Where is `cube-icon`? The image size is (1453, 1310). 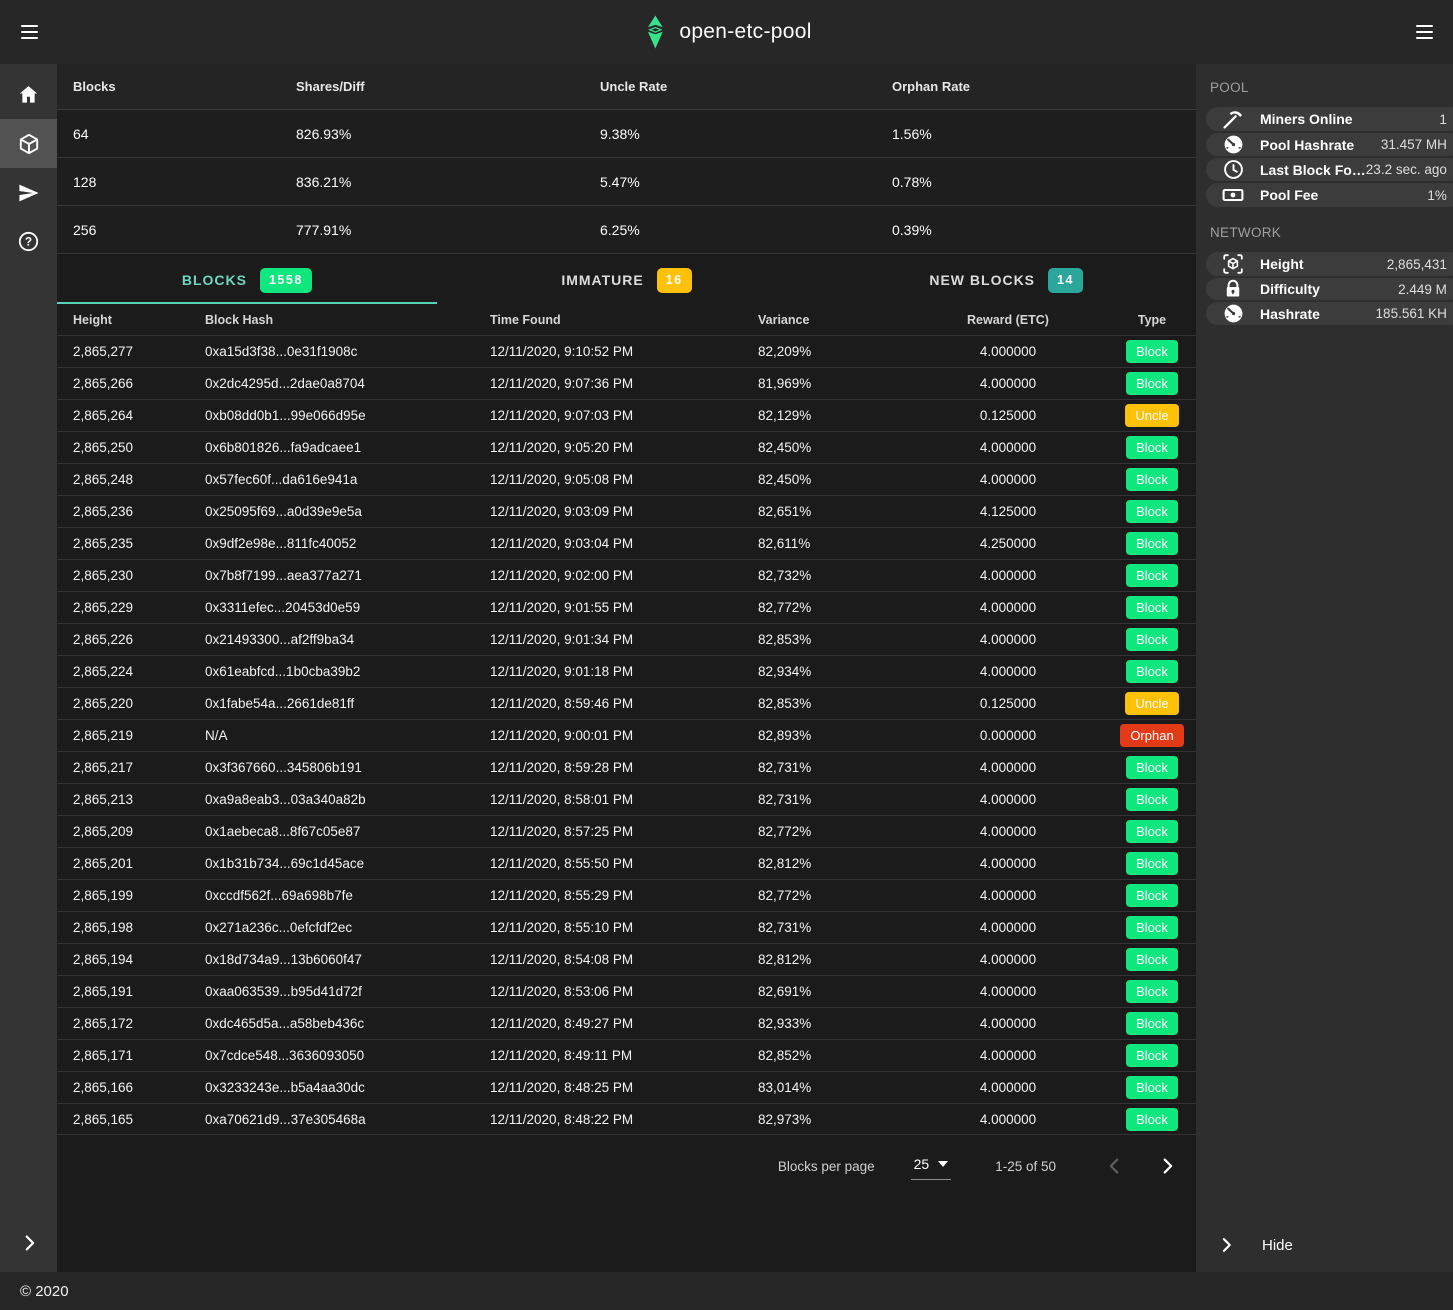 cube-icon is located at coordinates (29, 144).